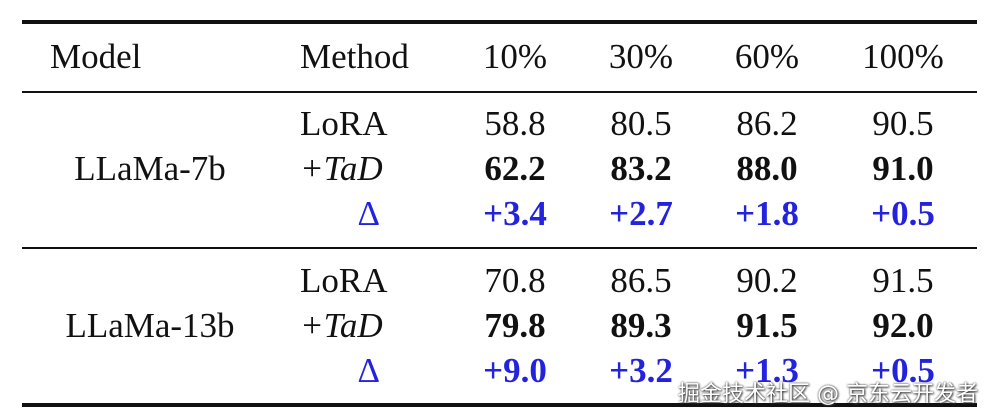 This screenshot has height=418, width=992. Describe the element at coordinates (903, 168) in the screenshot. I see `value-cell: 91.0` at that location.